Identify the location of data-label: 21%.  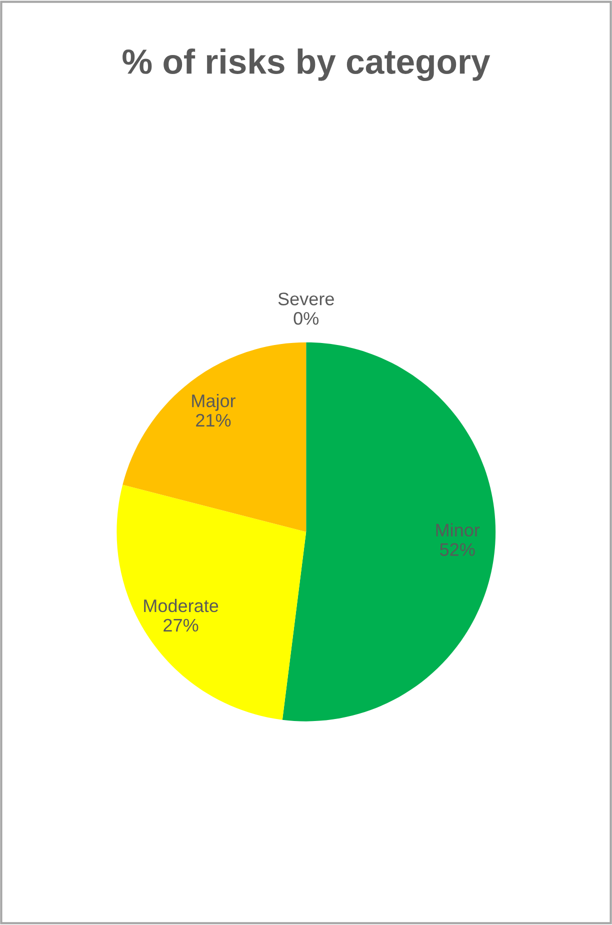
(213, 420).